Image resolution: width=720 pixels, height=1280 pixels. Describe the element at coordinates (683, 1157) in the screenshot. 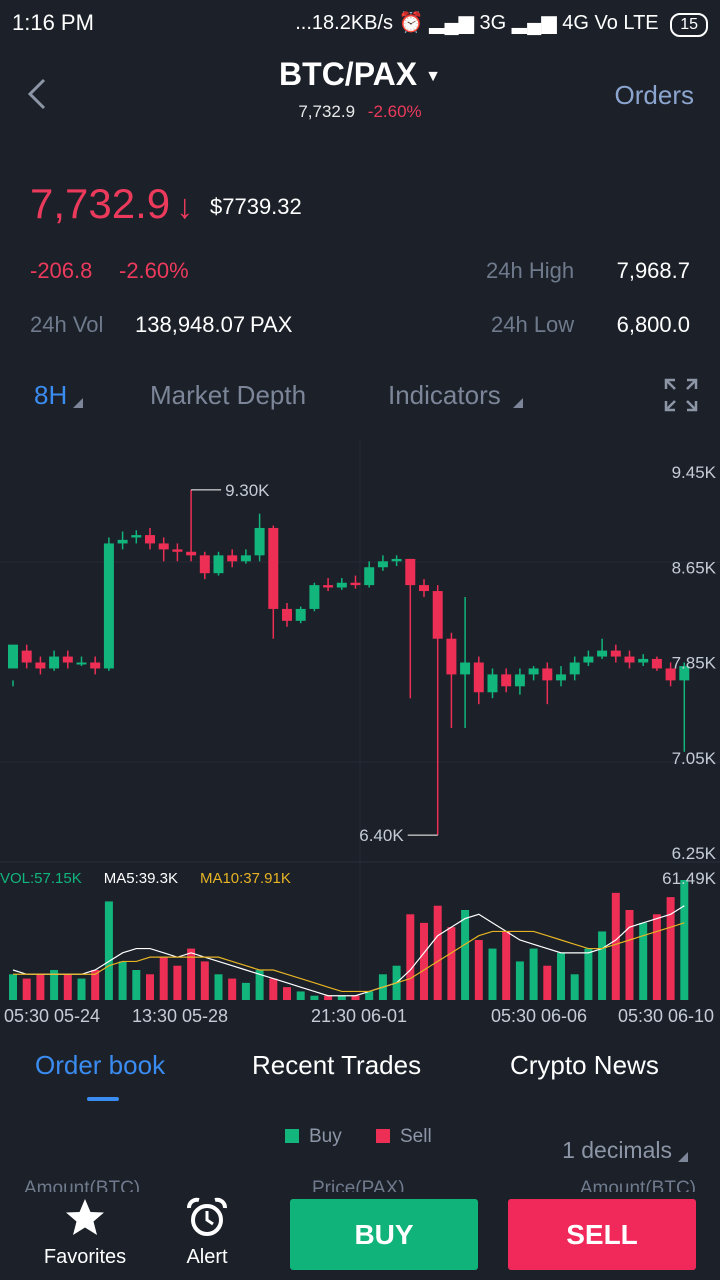

I see `dropdown-triangle-icon` at that location.